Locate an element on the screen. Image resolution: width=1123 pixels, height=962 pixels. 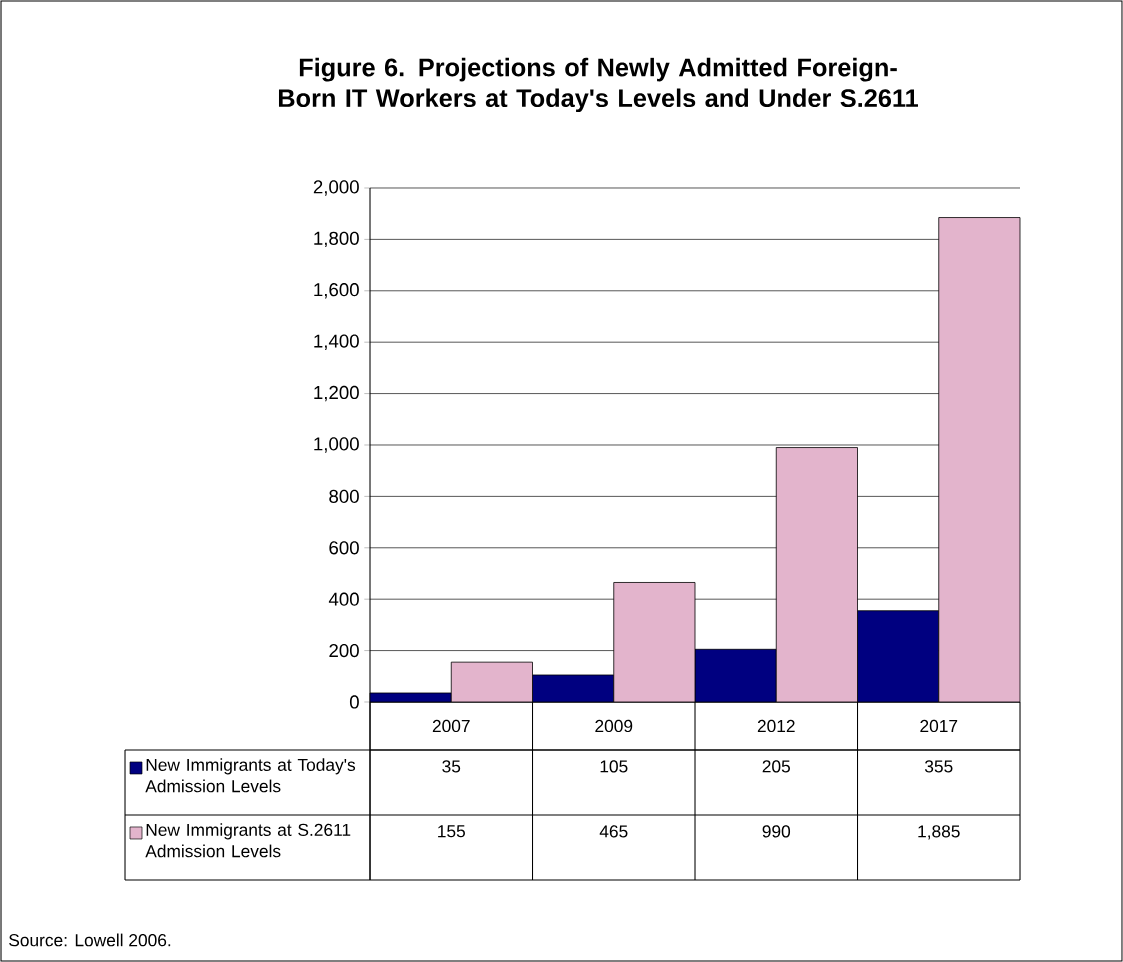
source-note: Source: Lowell 2006. is located at coordinates (90, 940).